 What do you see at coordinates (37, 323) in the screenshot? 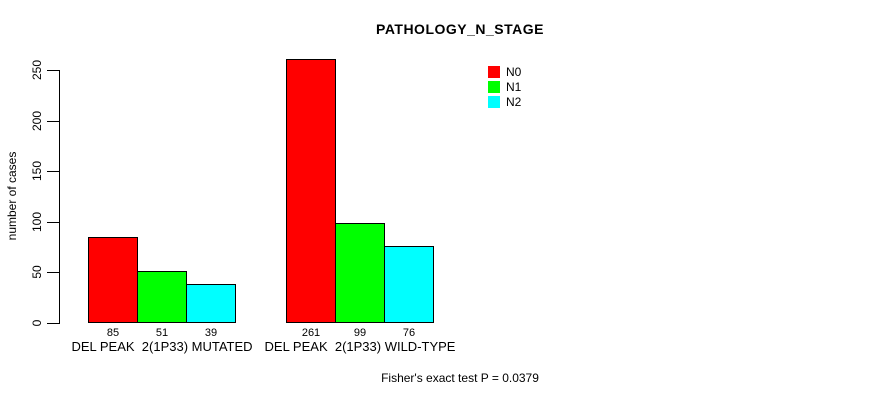
I see `y-tick-label: 0` at bounding box center [37, 323].